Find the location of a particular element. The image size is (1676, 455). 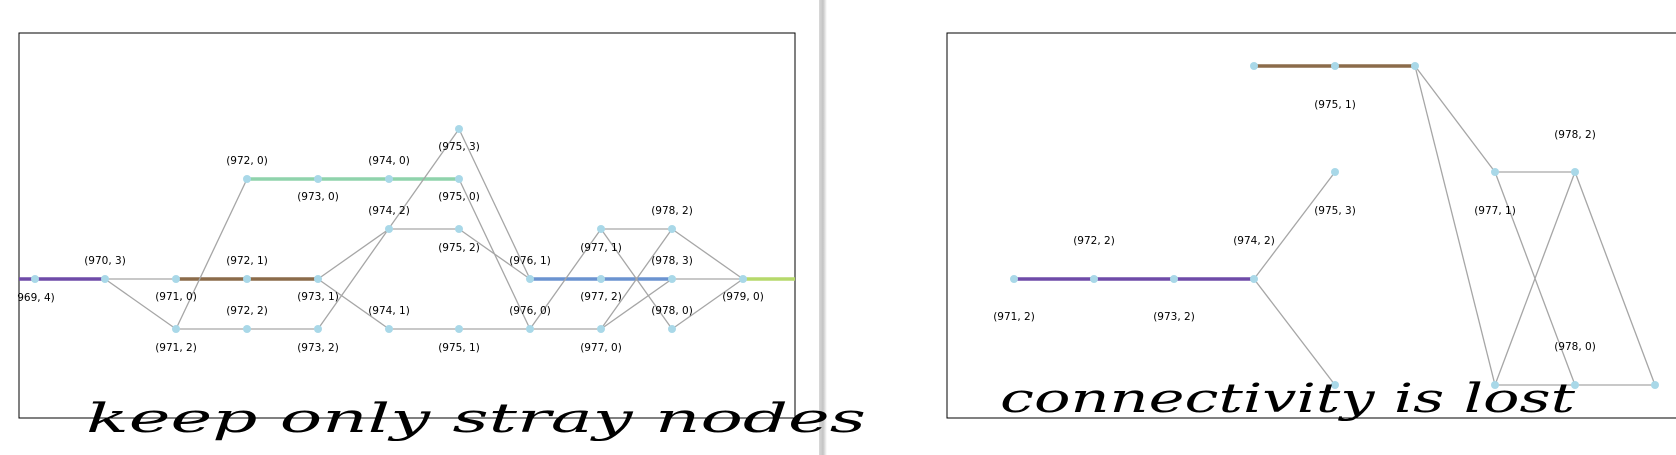

handwritten-annotation: connectivity is lost is located at coordinates (1288, 399).